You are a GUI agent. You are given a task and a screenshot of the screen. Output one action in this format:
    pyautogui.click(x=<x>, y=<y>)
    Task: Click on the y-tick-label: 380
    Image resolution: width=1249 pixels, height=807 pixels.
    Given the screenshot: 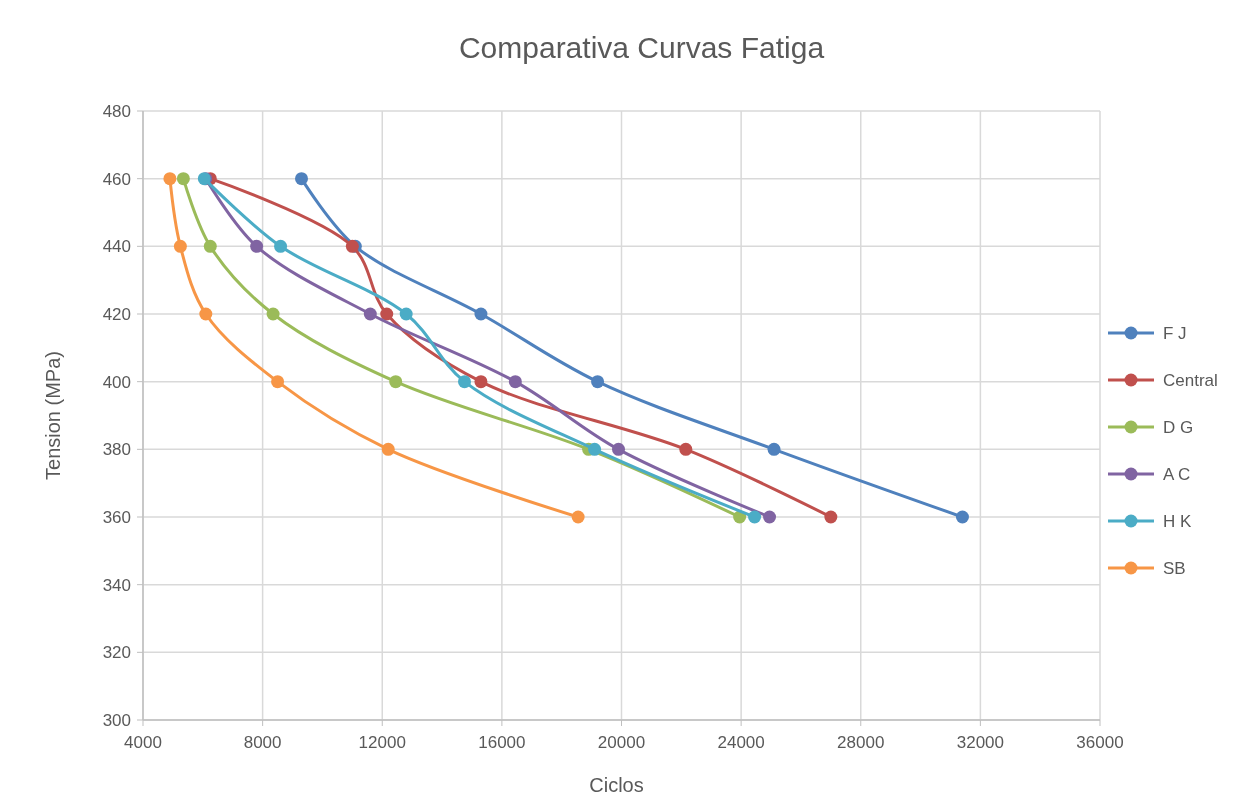 What is the action you would take?
    pyautogui.click(x=116, y=450)
    